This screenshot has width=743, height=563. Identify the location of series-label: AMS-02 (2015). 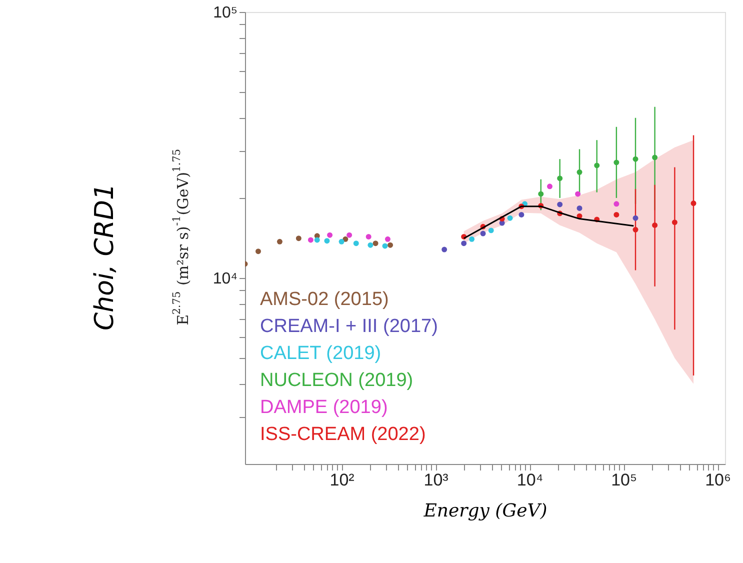
(324, 299).